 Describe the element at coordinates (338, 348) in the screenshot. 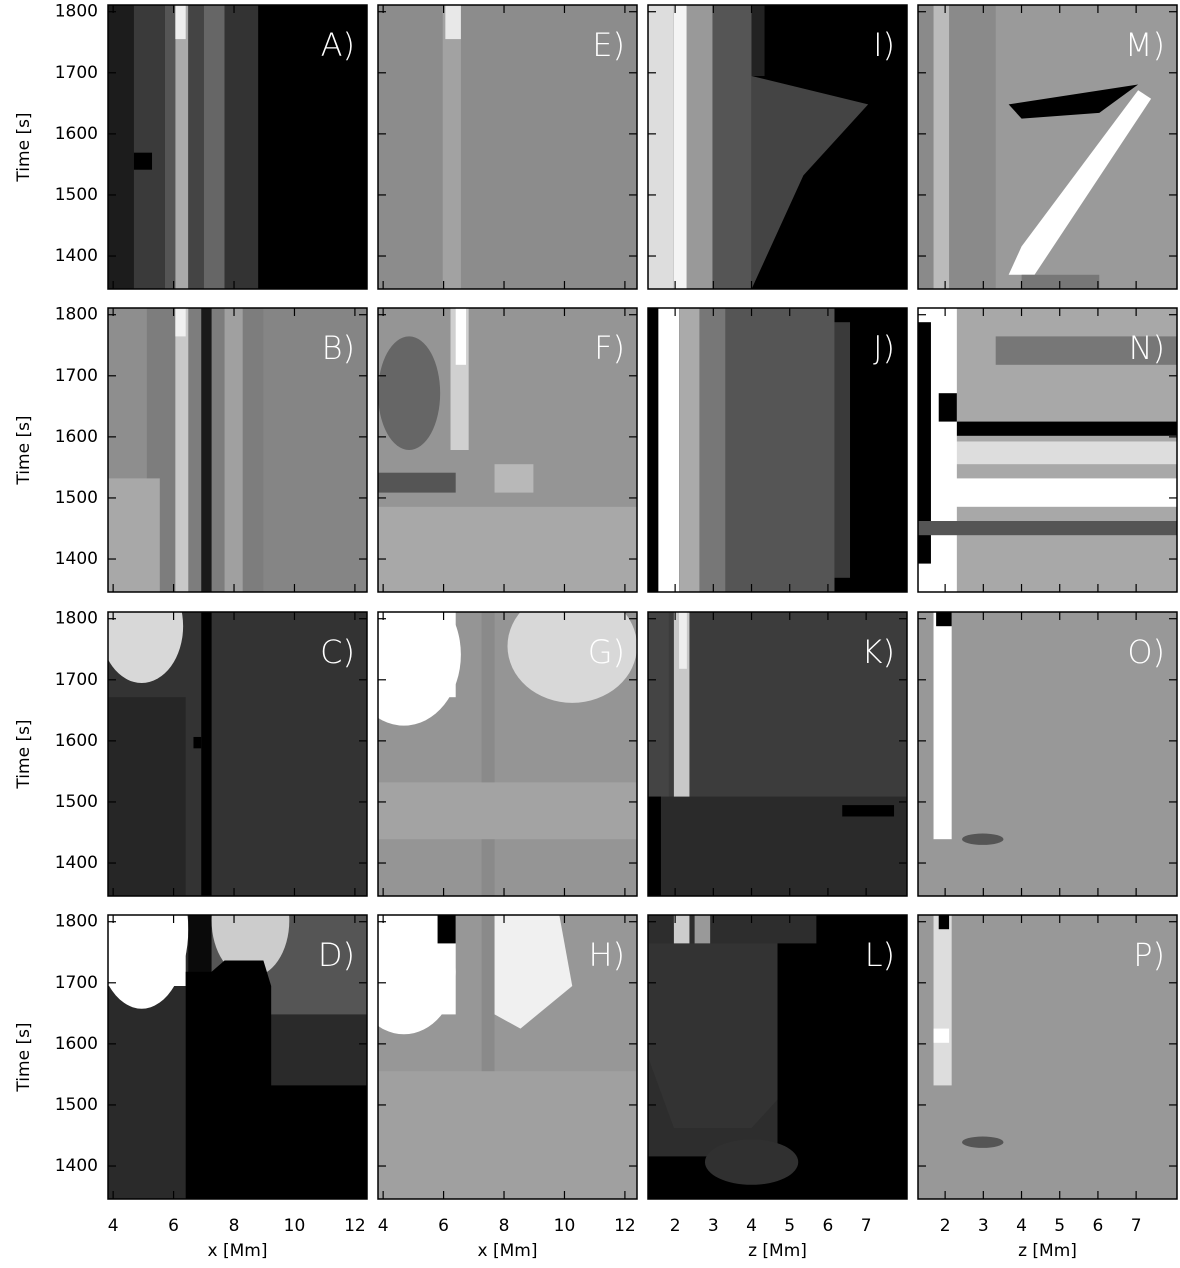

I see `panel-label: B)` at that location.